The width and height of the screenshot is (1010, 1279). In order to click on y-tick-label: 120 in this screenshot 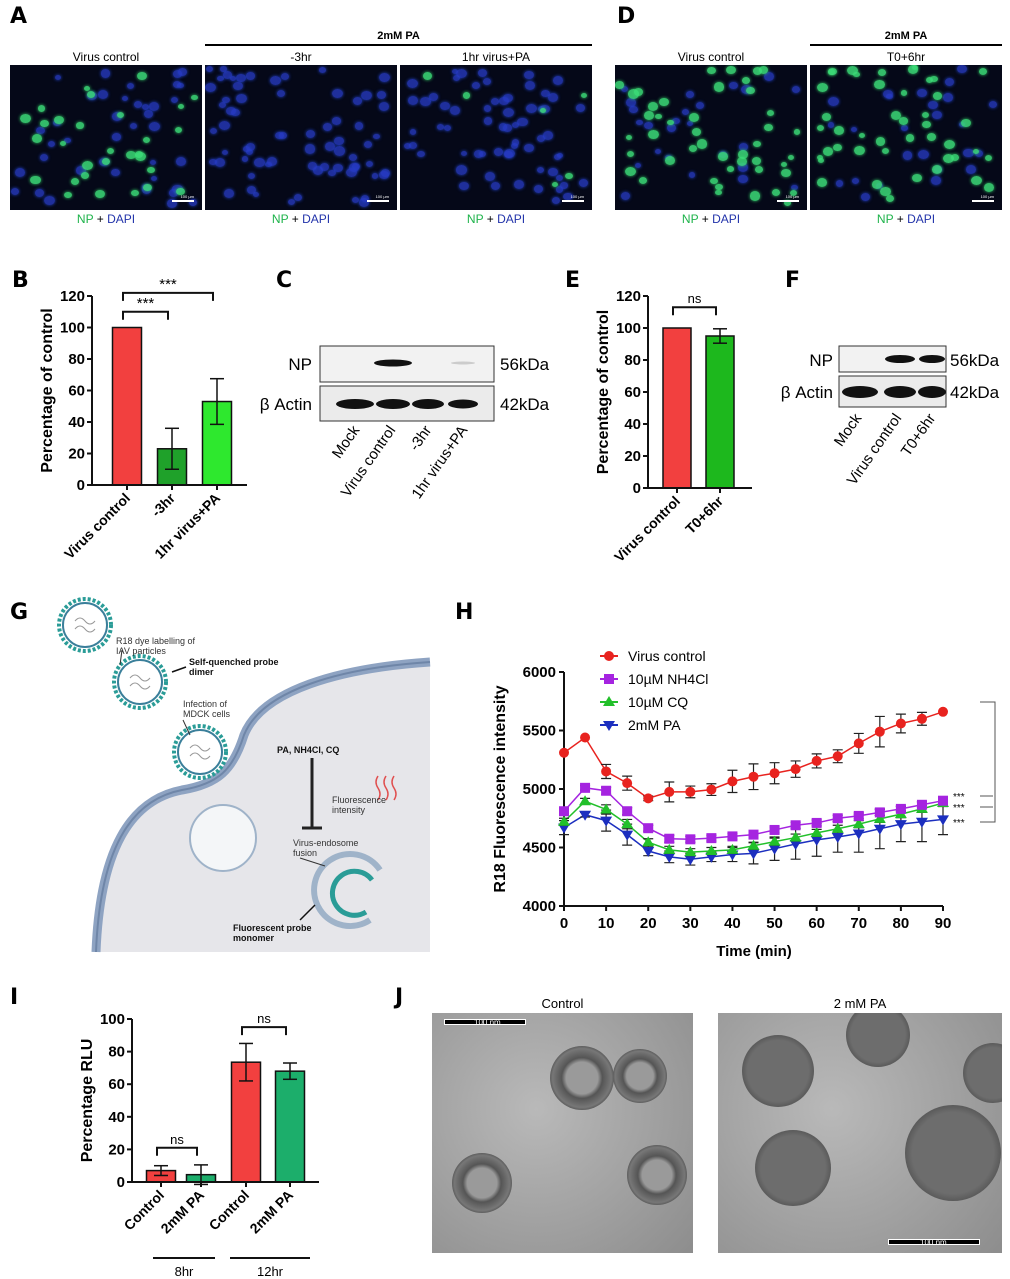, I will do `click(628, 296)`.